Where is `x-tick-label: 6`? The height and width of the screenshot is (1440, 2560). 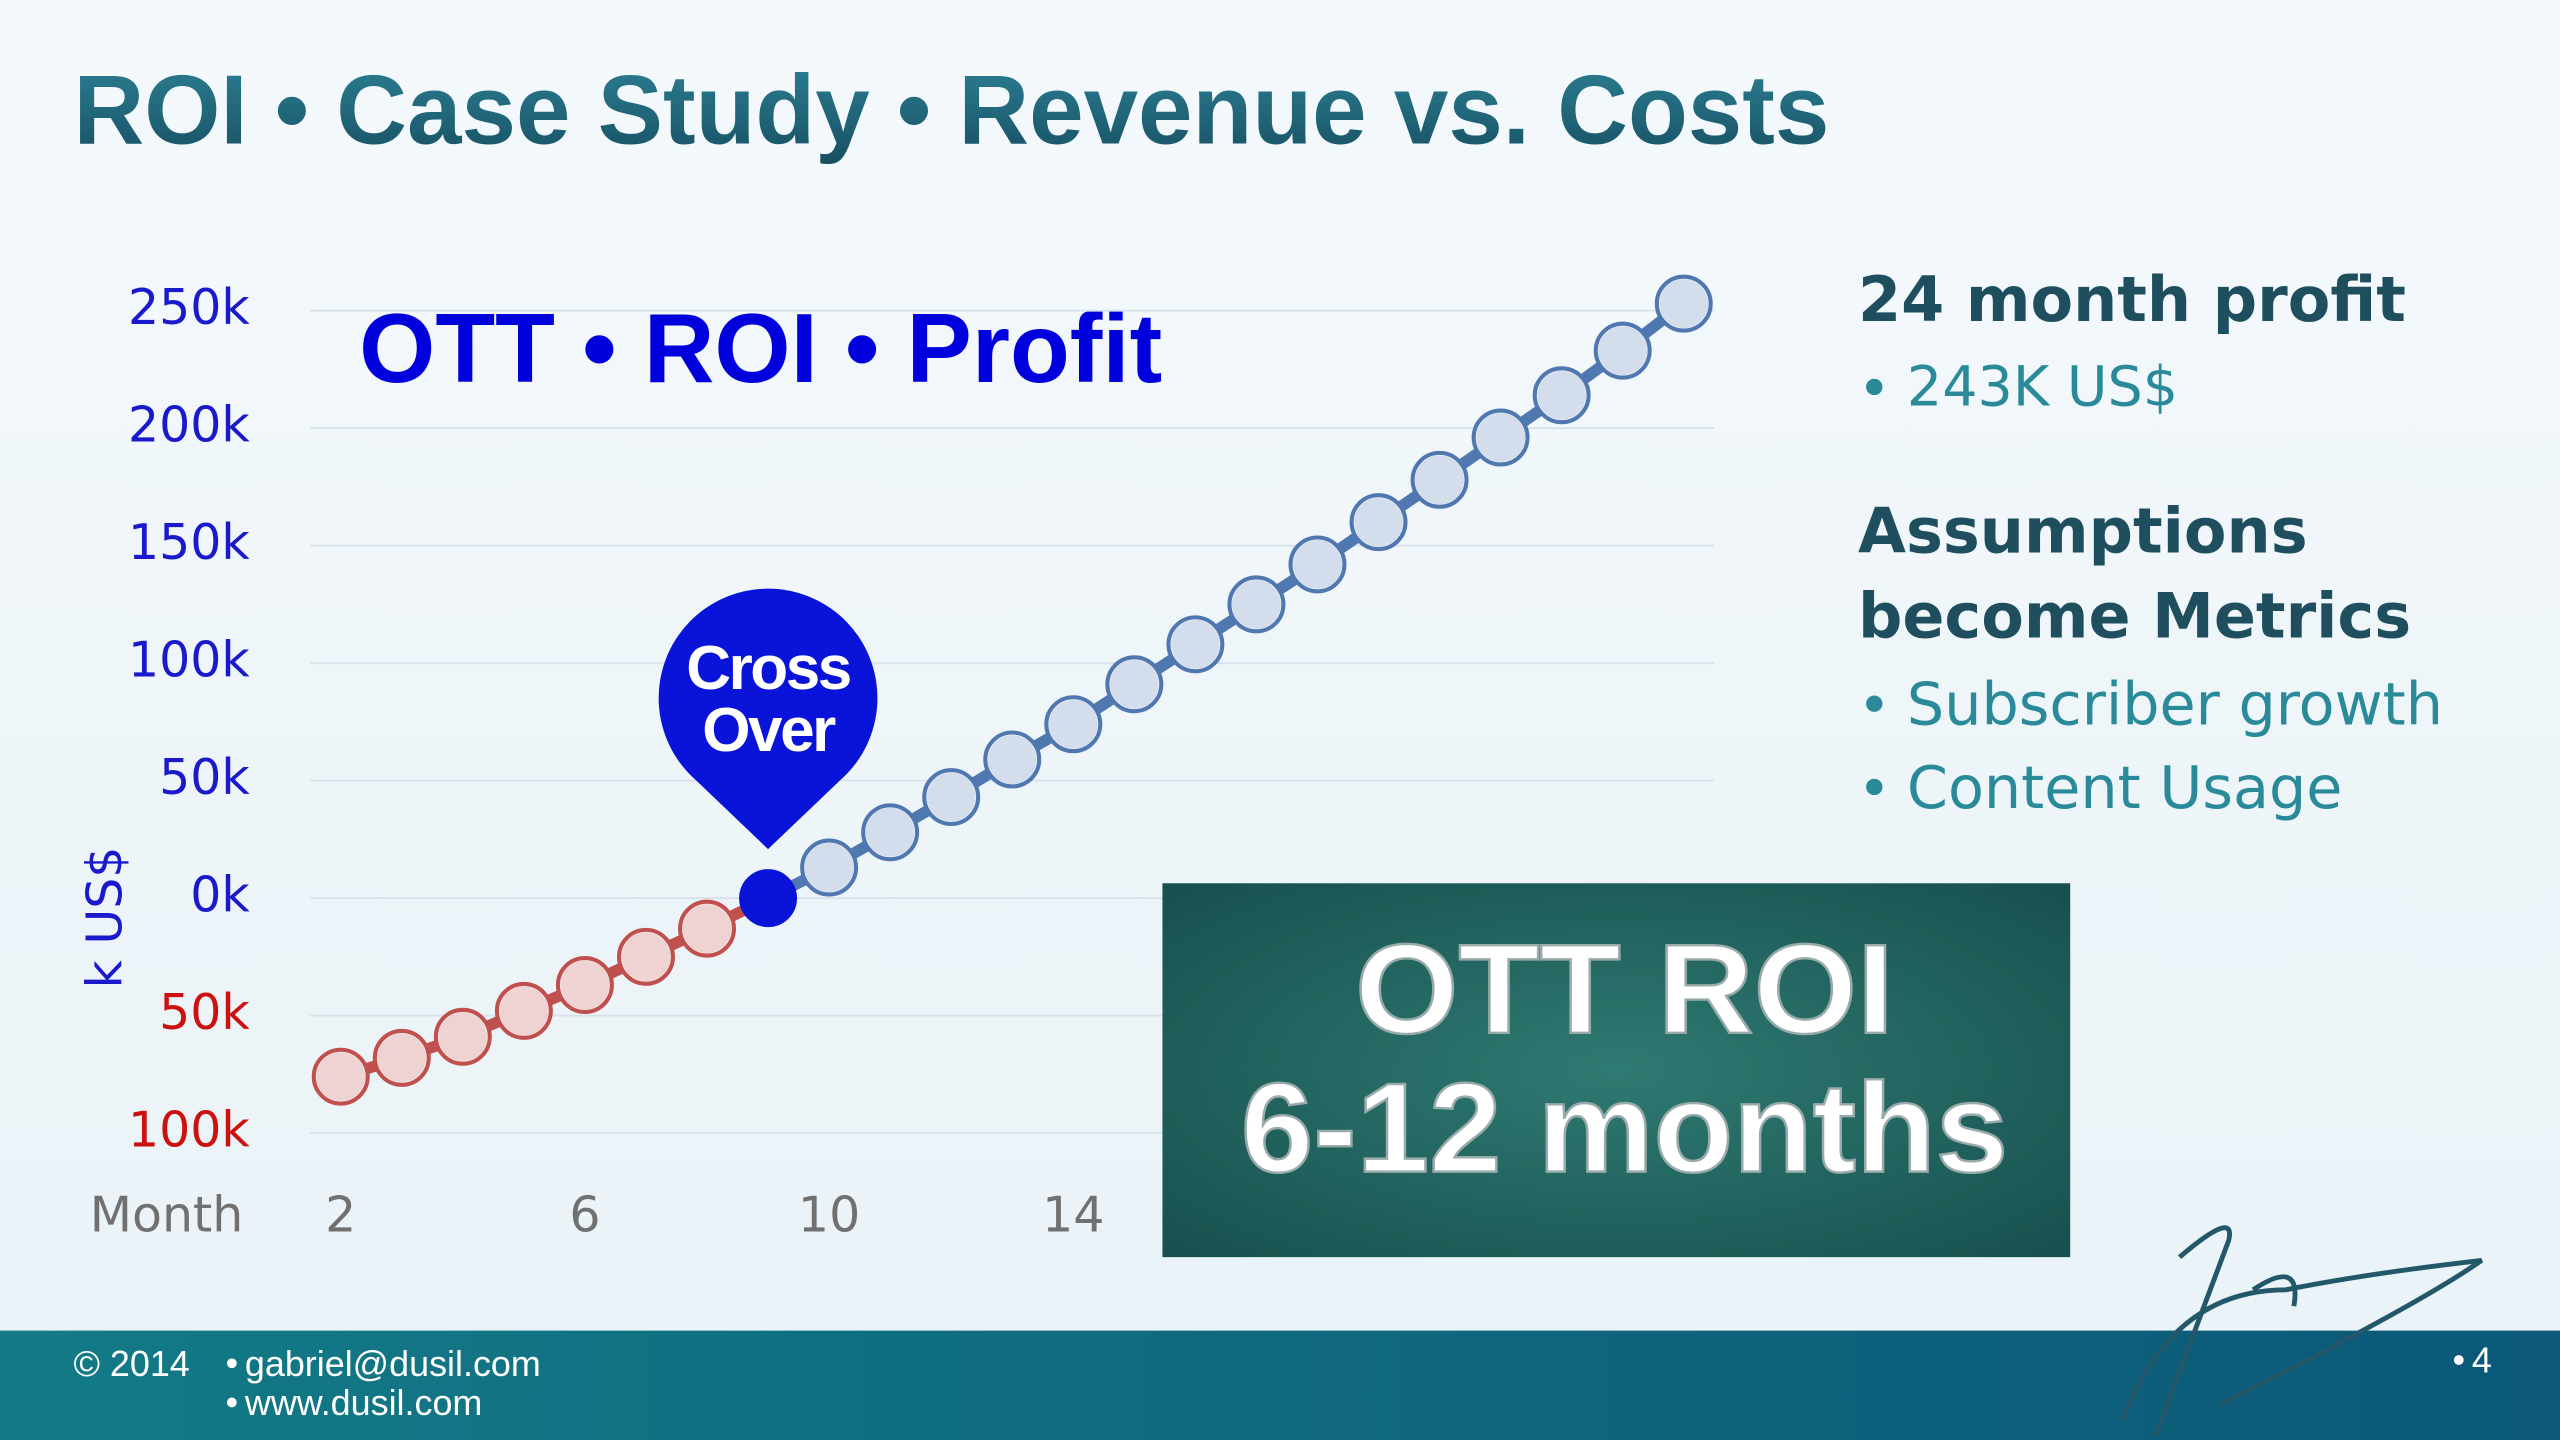 x-tick-label: 6 is located at coordinates (584, 1214).